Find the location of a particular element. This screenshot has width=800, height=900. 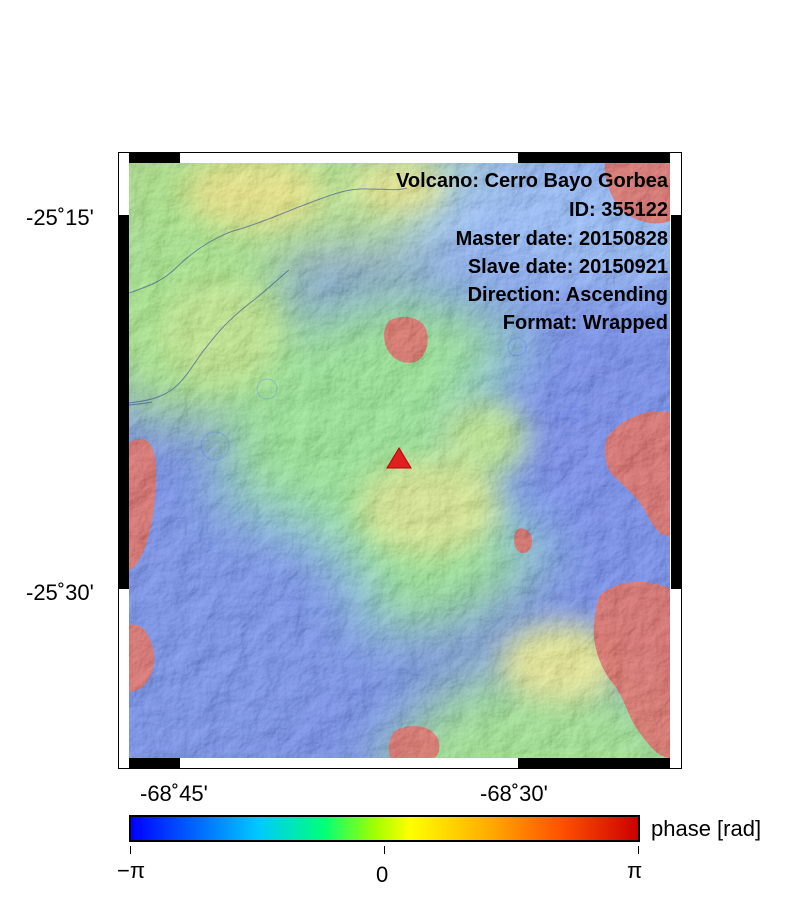

frame-top-left-bar is located at coordinates (154, 158).